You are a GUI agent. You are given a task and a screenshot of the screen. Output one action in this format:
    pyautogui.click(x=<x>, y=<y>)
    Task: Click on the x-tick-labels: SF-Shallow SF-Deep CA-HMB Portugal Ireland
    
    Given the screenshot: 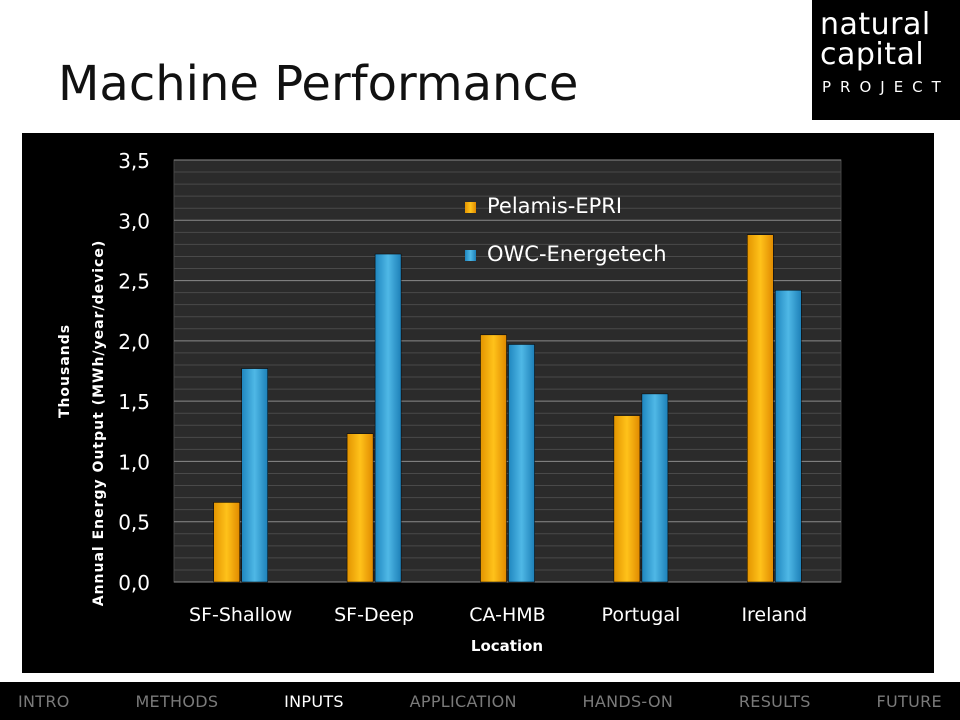 What is the action you would take?
    pyautogui.click(x=498, y=615)
    